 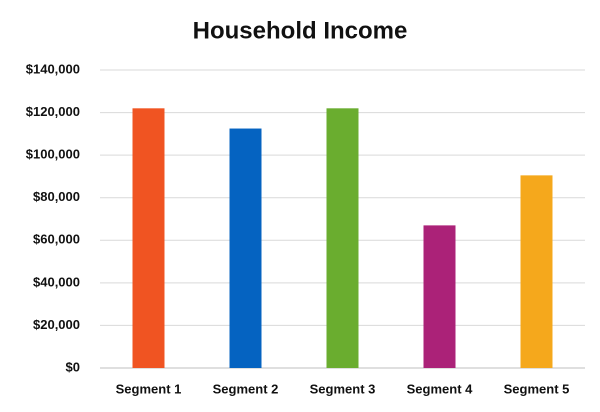 What do you see at coordinates (56, 281) in the screenshot?
I see `y-tick-label: $40,000` at bounding box center [56, 281].